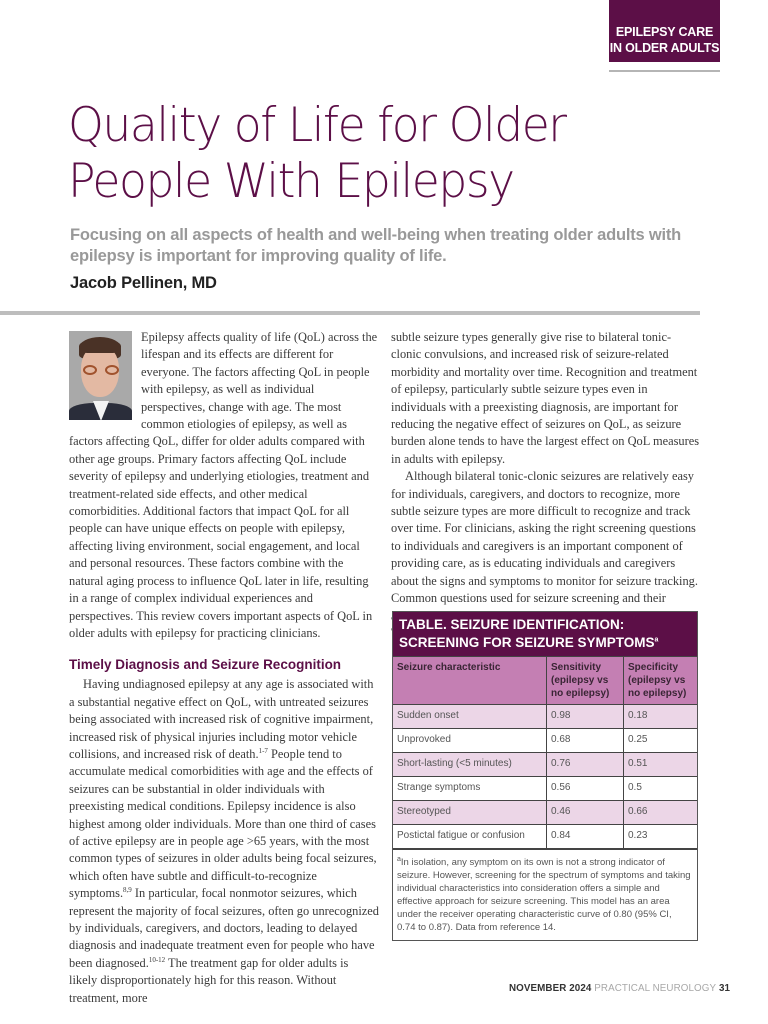 The height and width of the screenshot is (1024, 768). I want to click on cell-sensitivity: 0.84, so click(585, 836).